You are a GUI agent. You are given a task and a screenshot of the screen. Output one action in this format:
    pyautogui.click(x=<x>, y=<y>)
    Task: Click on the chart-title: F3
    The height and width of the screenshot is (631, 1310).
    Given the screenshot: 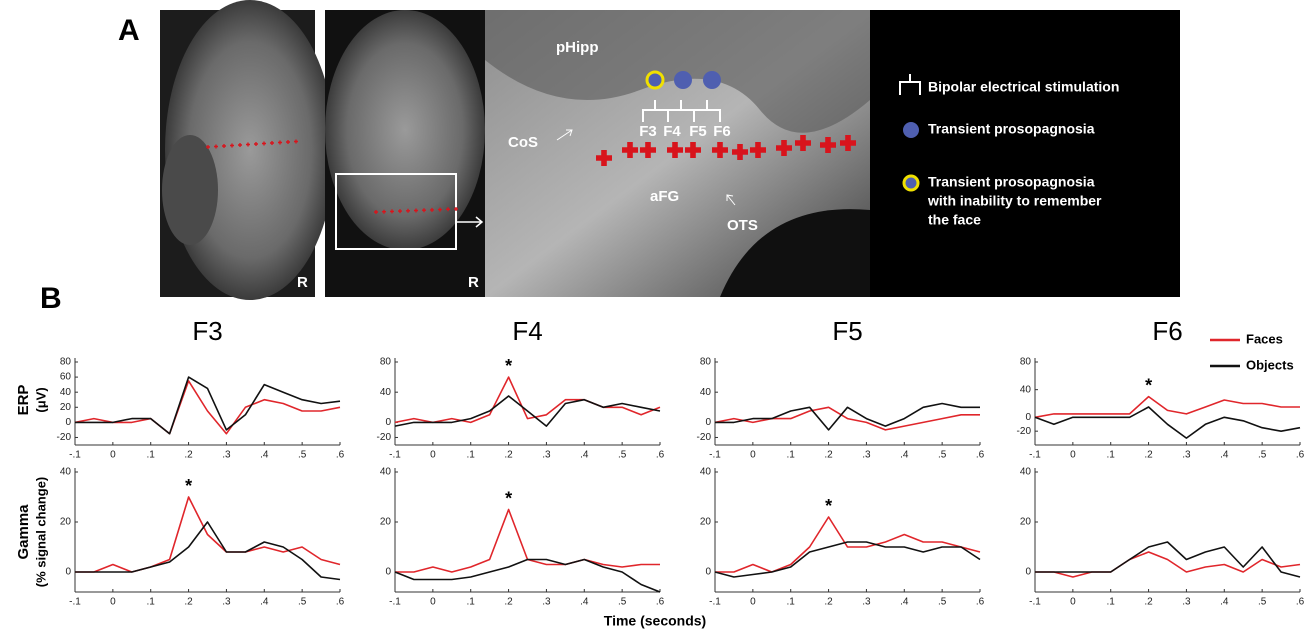 What is the action you would take?
    pyautogui.click(x=207, y=331)
    